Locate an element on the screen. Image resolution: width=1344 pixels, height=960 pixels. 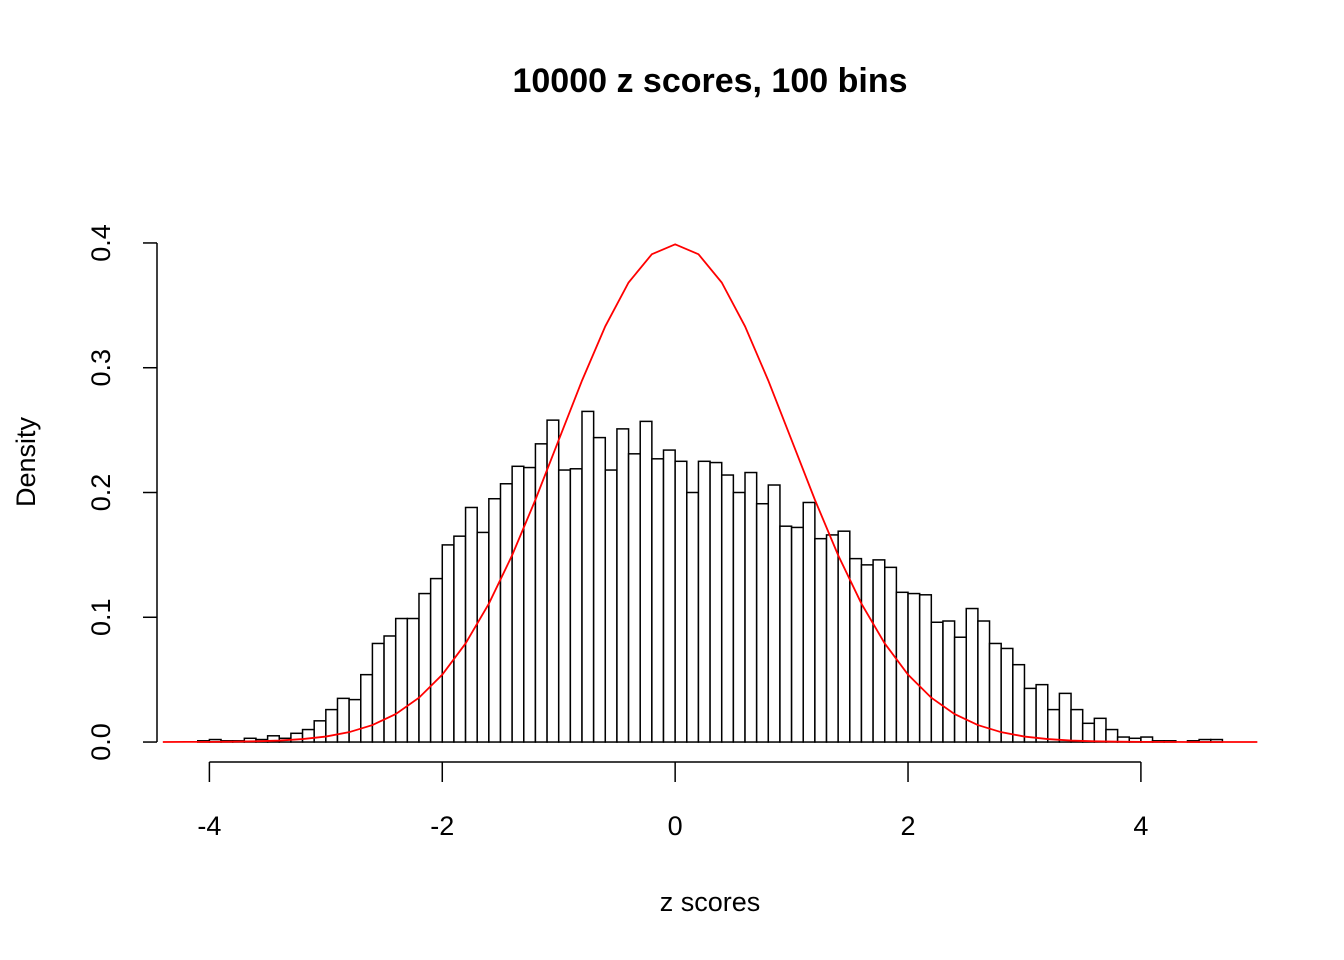
y-tick-label: 0.4 is located at coordinates (101, 243).